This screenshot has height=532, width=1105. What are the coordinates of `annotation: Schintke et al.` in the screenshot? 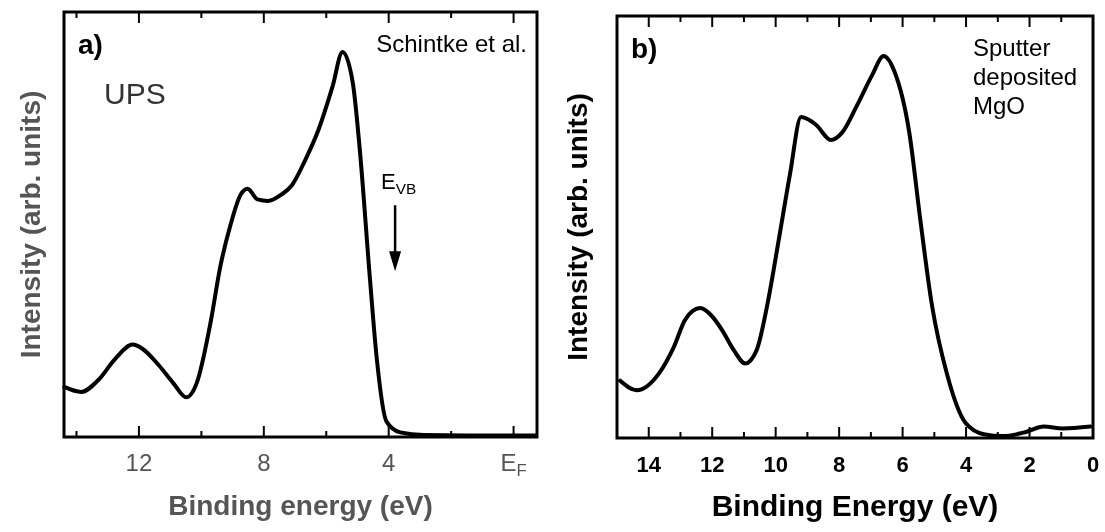 It's located at (451, 43).